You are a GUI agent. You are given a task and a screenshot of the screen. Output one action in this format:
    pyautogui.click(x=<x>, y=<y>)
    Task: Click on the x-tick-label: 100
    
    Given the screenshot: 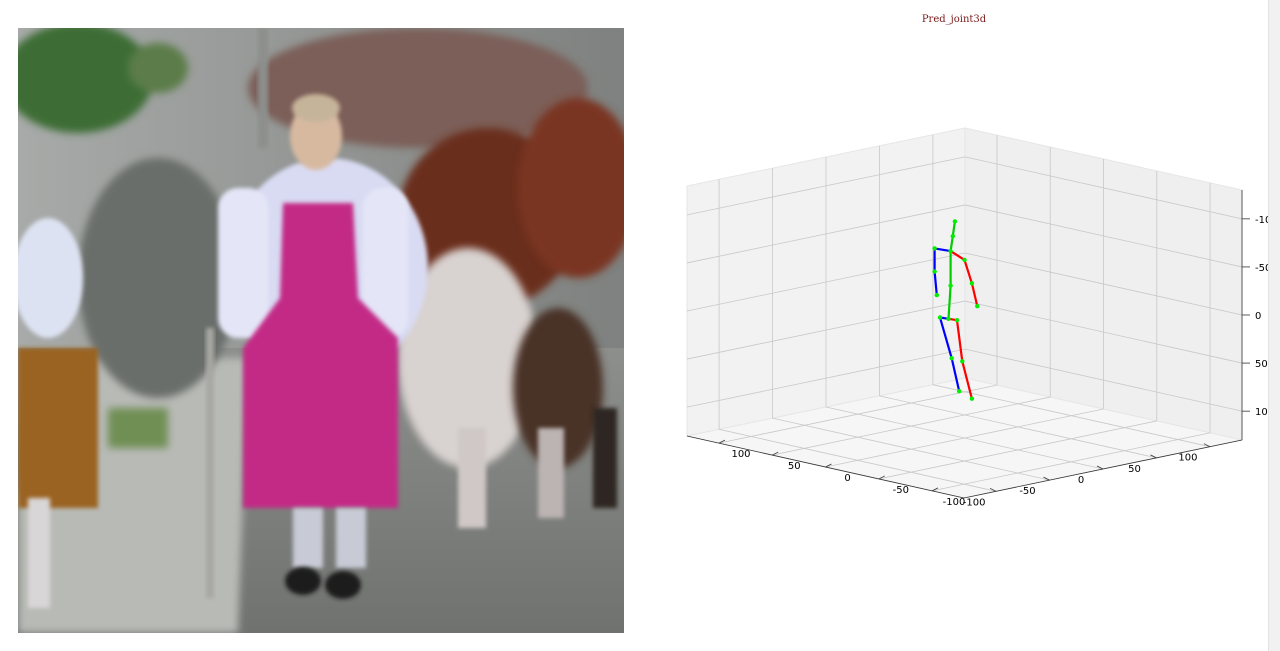 What is the action you would take?
    pyautogui.click(x=1187, y=458)
    